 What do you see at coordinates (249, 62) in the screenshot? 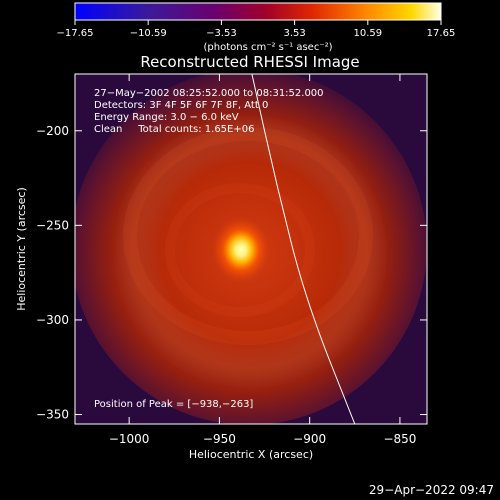
I see `chart-title: Reconstructed RHESSI Image` at bounding box center [249, 62].